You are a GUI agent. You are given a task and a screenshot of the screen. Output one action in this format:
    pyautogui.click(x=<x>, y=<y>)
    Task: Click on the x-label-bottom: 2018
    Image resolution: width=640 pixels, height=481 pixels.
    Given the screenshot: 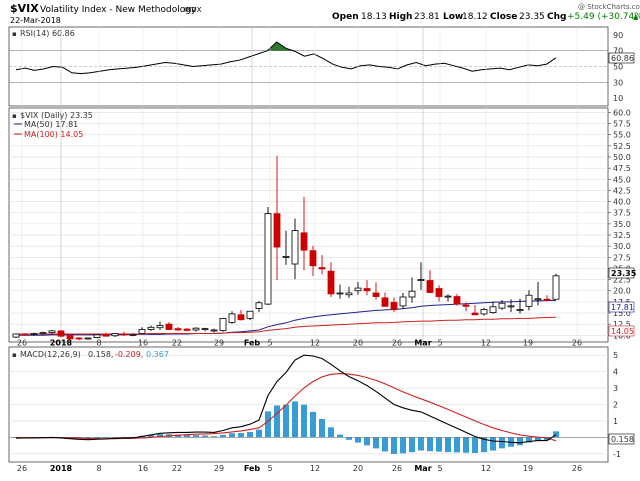 What is the action you would take?
    pyautogui.click(x=61, y=468)
    